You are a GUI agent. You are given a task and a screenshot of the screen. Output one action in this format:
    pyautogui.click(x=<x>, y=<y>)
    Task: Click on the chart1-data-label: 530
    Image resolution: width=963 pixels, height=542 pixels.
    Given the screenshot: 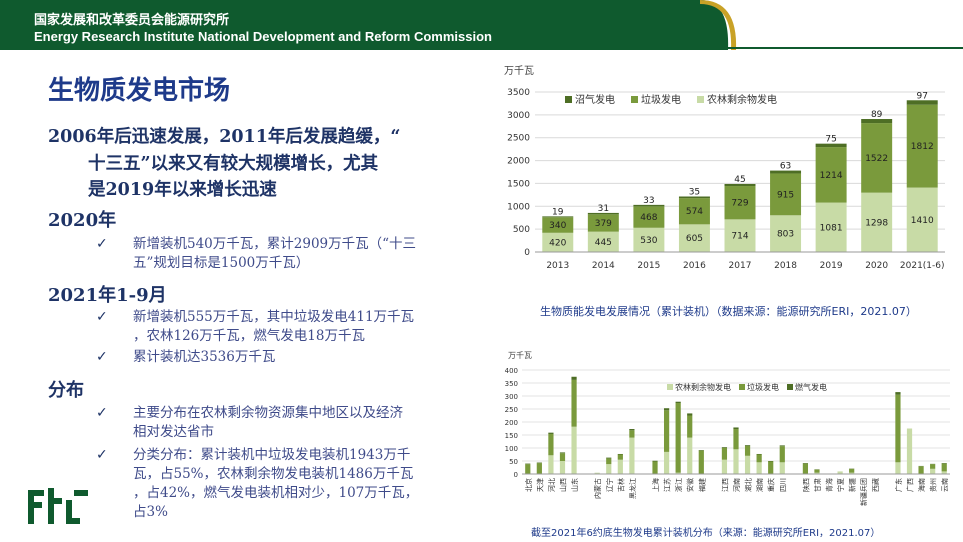 What is the action you would take?
    pyautogui.click(x=648, y=241)
    